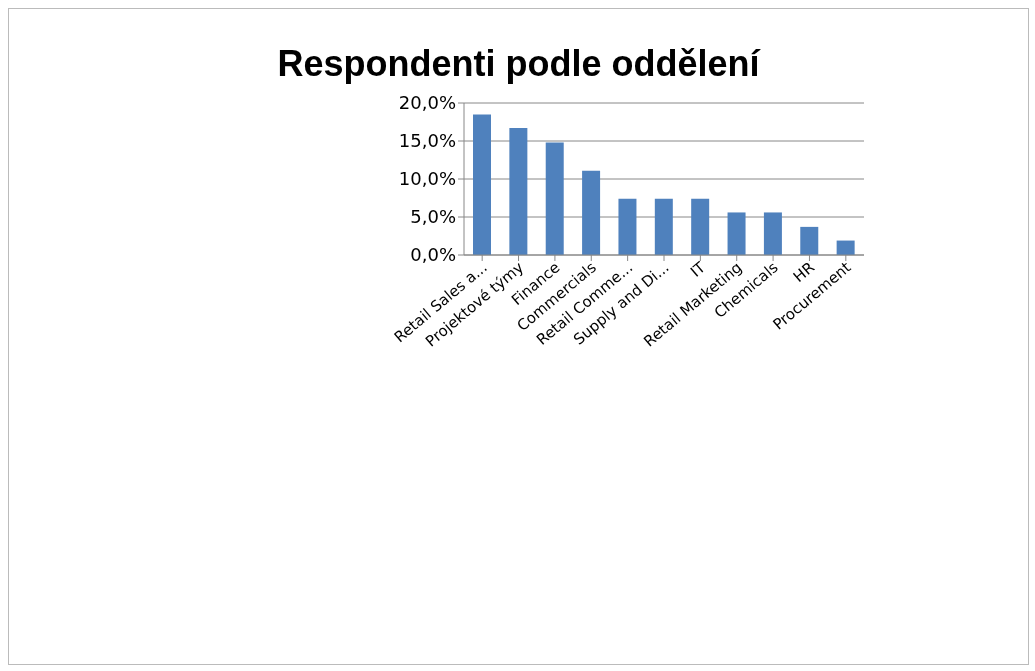 The width and height of the screenshot is (1035, 671). I want to click on chart-title: Respondenti podle oddělení, so click(519, 64).